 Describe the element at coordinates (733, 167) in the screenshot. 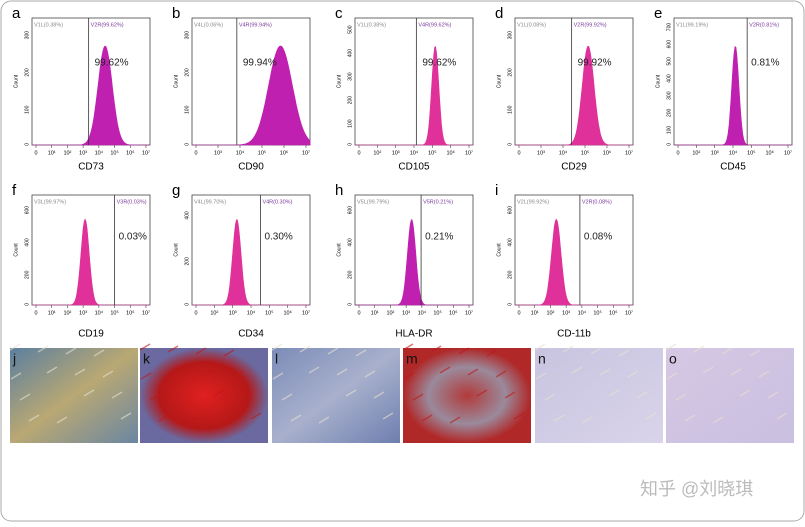

I see `x-axis-label: CD45` at that location.